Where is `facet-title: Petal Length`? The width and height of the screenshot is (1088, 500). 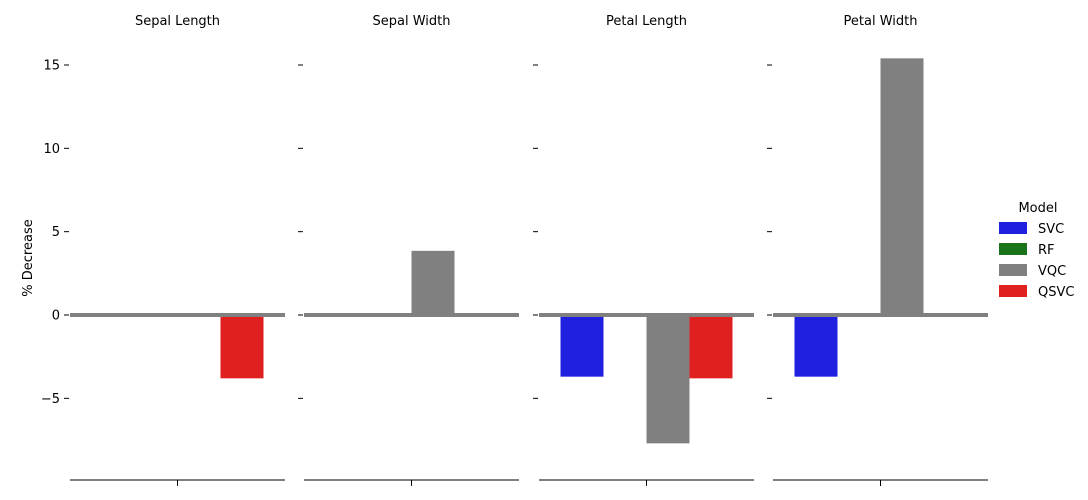 facet-title: Petal Length is located at coordinates (646, 21).